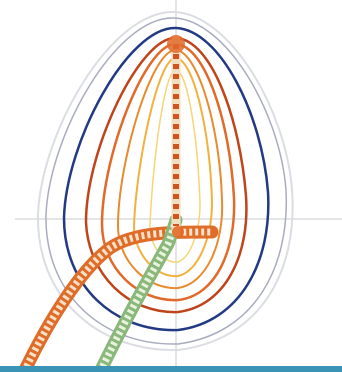 Image resolution: width=342 pixels, height=372 pixels. I want to click on contour-gold, so click(173, 167).